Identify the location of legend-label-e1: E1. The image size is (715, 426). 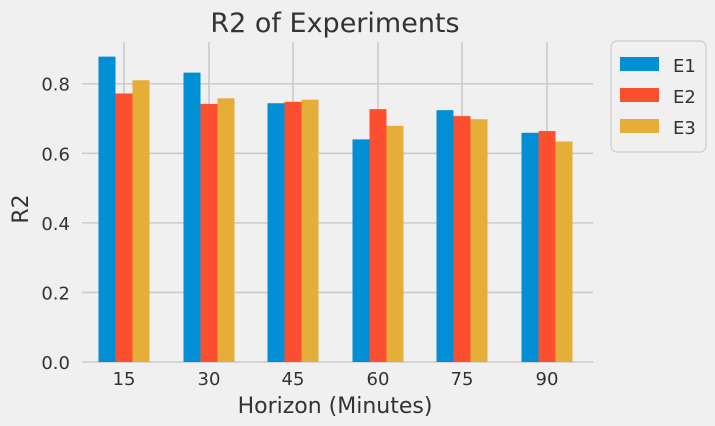
(684, 66).